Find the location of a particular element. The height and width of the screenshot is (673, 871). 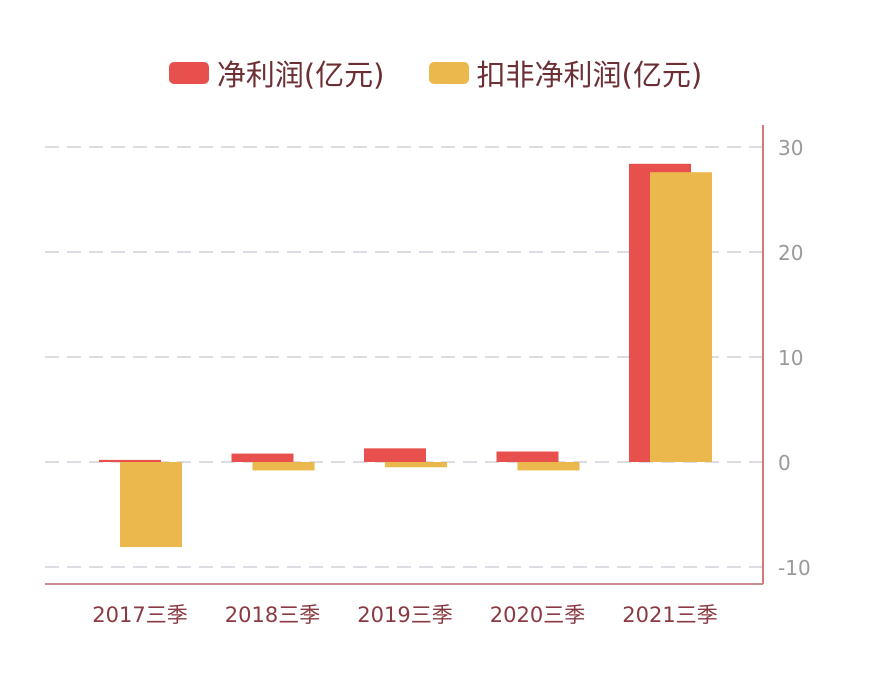

legend-label: 扣非净利润(亿元) is located at coordinates (589, 75).